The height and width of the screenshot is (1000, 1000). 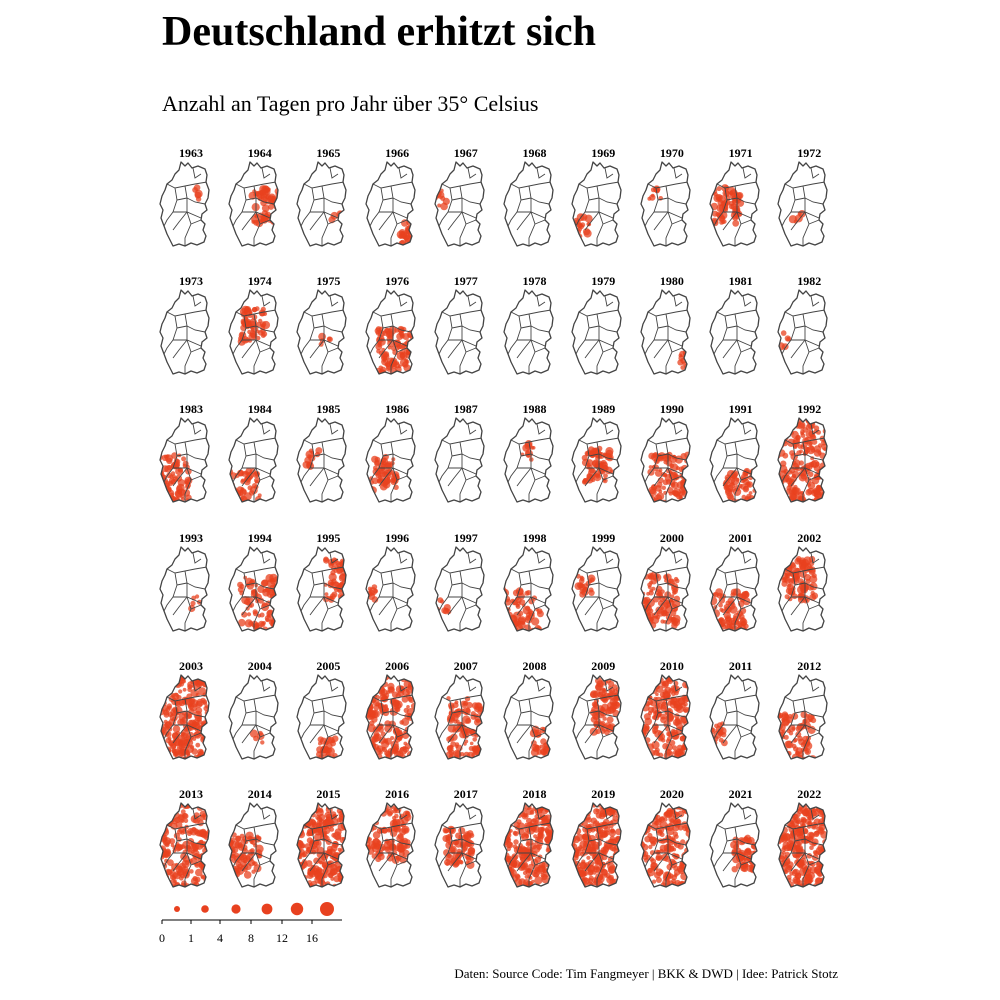 What do you see at coordinates (397, 153) in the screenshot?
I see `year-label: 1966` at bounding box center [397, 153].